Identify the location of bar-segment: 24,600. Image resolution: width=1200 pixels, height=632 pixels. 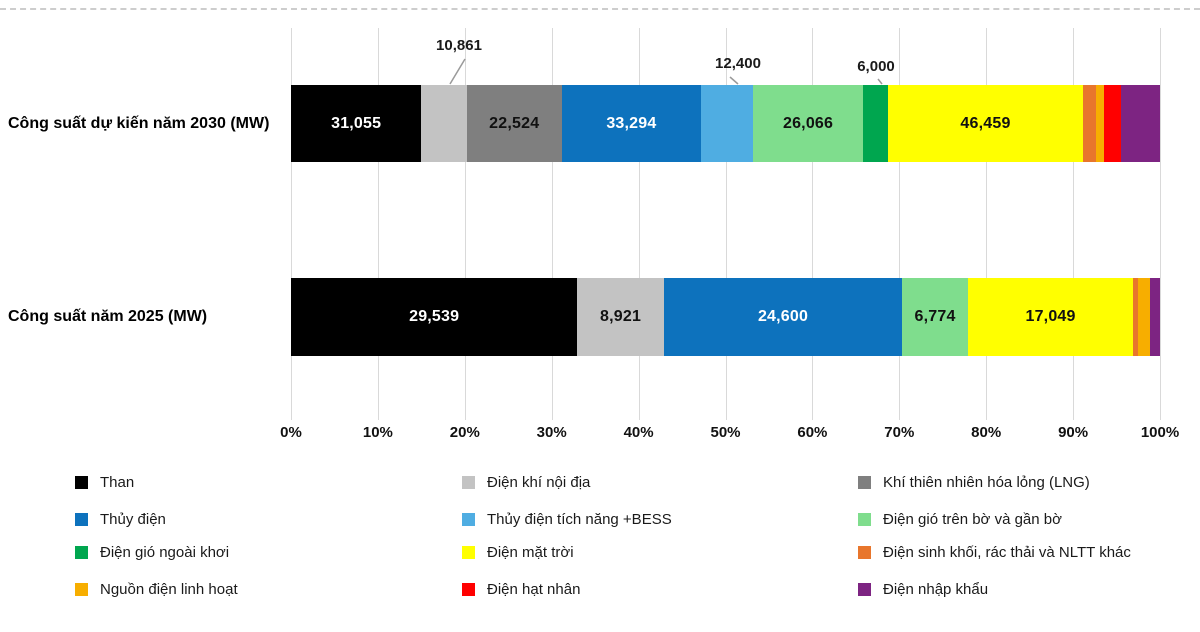
(783, 317).